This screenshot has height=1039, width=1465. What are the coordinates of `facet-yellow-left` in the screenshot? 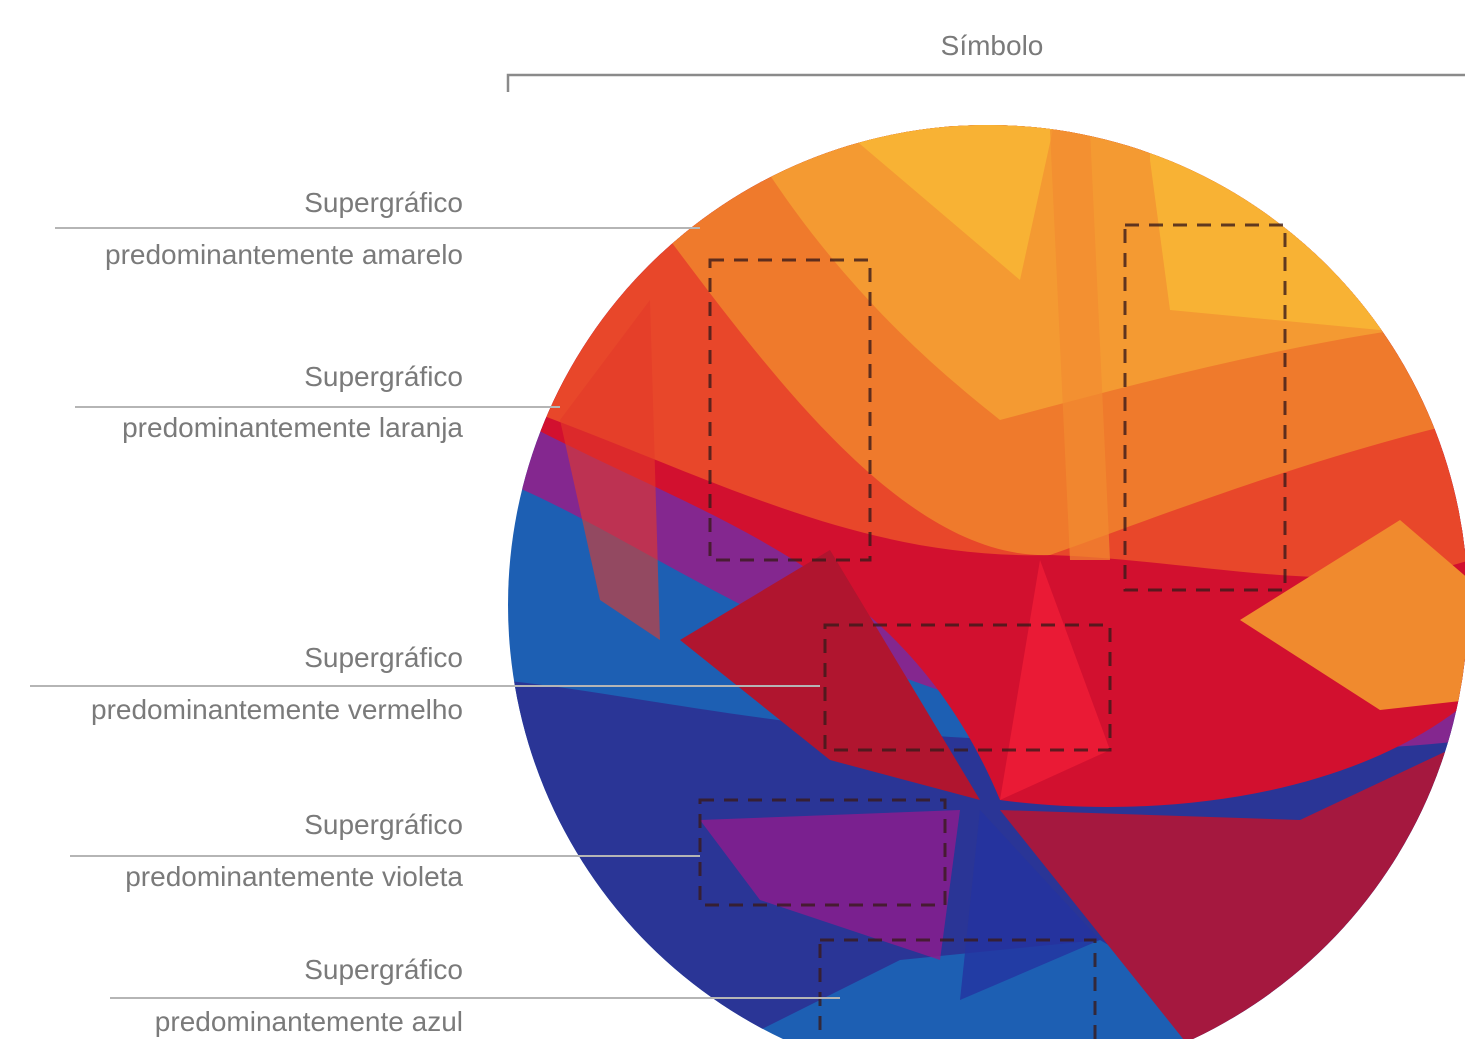 It's located at (937, 202).